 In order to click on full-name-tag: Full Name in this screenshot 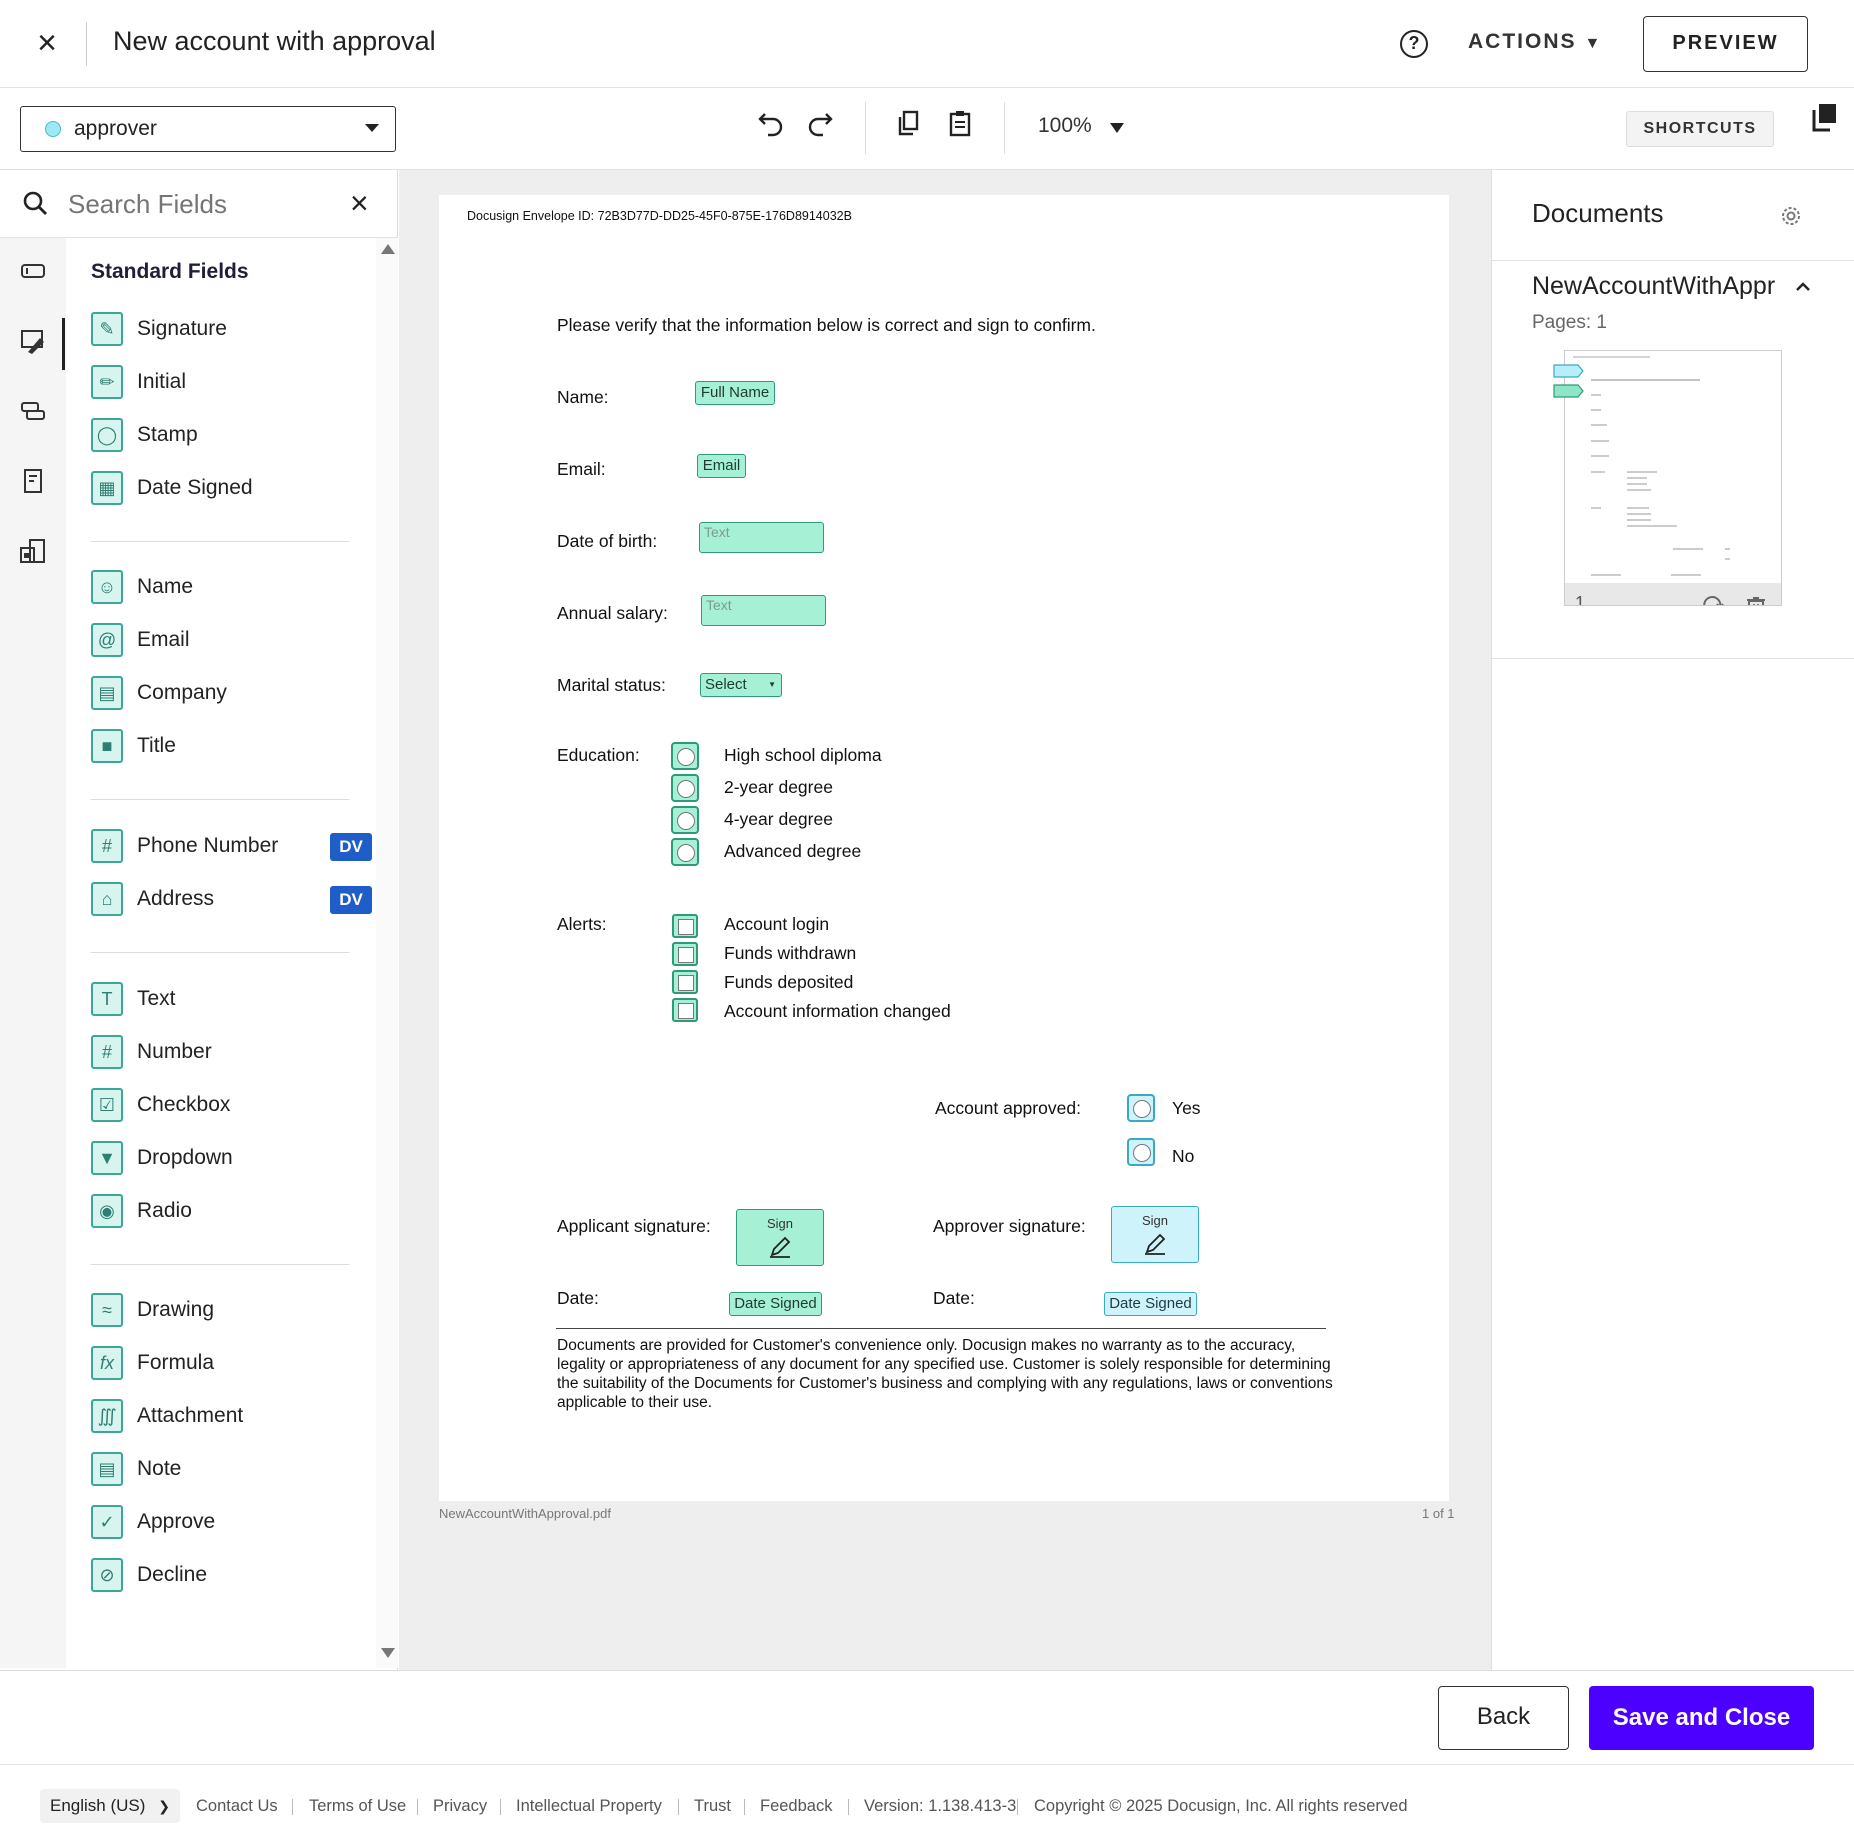, I will do `click(735, 393)`.